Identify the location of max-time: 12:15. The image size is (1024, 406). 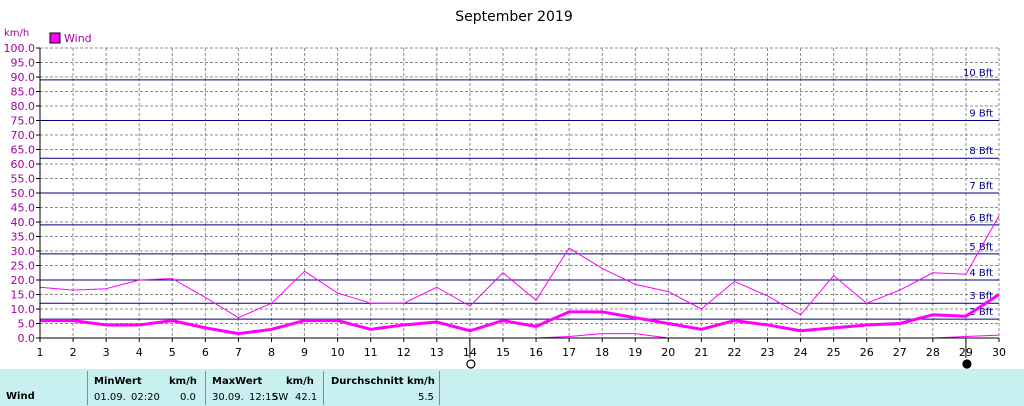
(263, 397).